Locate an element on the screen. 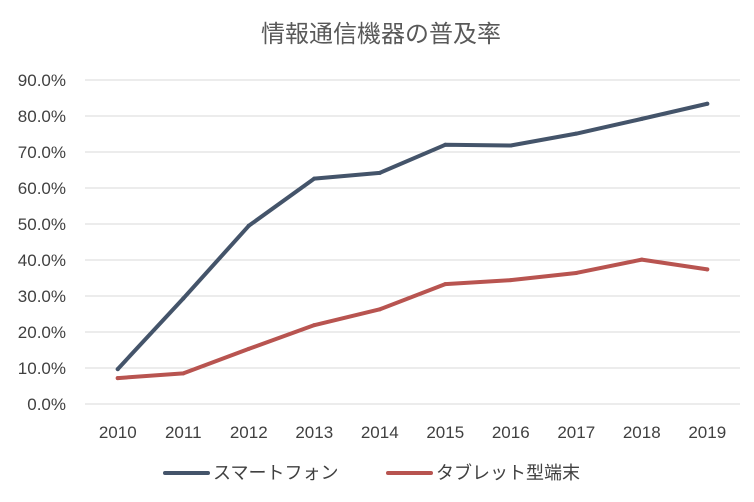 Image resolution: width=754 pixels, height=502 pixels. x-tick-label: 2012 is located at coordinates (249, 432).